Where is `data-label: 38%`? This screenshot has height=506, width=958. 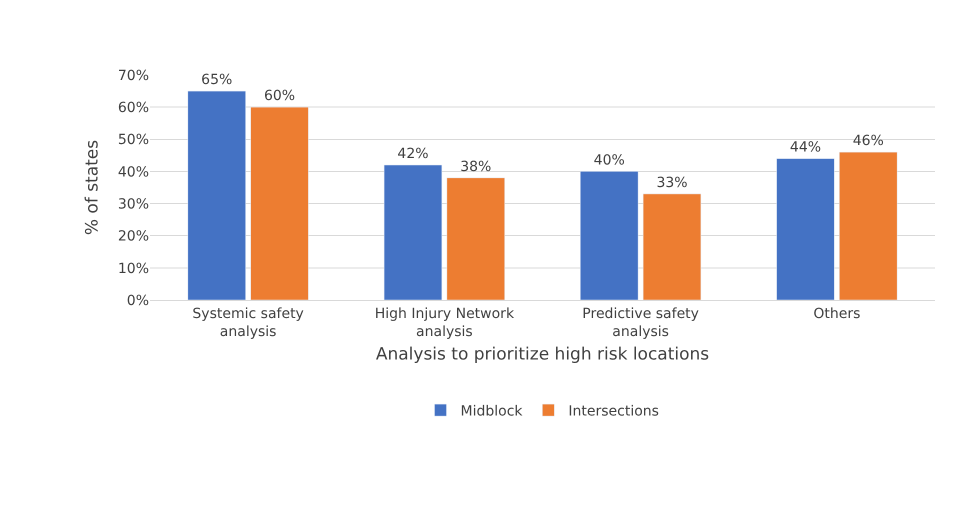 data-label: 38% is located at coordinates (476, 166).